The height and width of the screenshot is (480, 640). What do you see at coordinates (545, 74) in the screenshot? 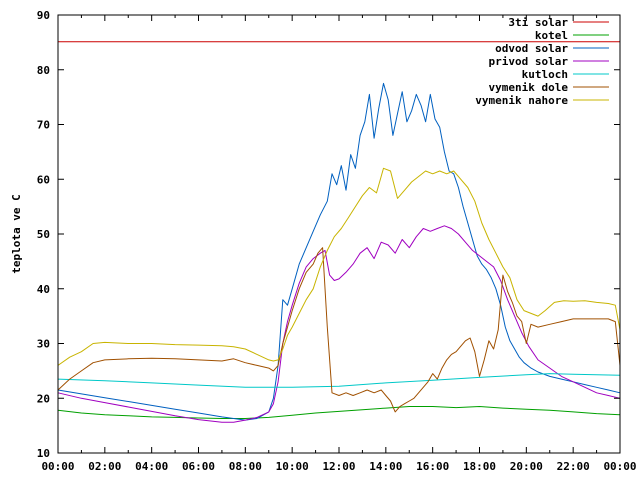
I see `legend-label: kutloch` at bounding box center [545, 74].